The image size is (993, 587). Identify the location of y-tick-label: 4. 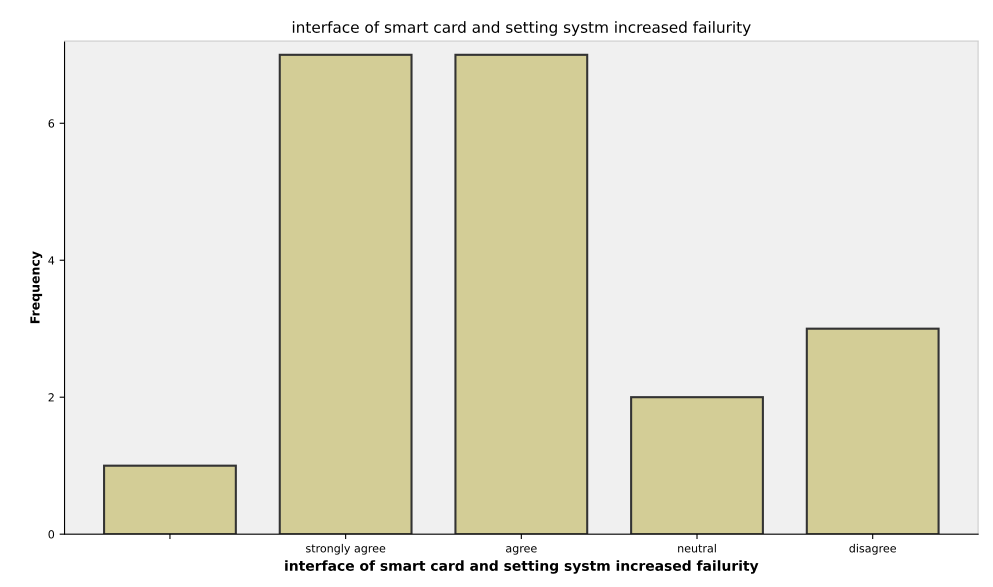
(51, 260).